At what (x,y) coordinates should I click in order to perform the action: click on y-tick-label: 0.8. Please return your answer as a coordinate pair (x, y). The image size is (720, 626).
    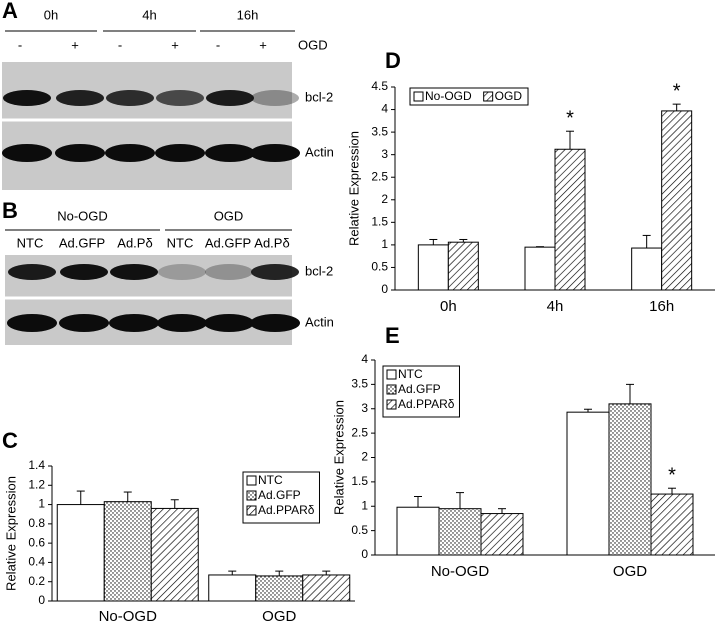
    Looking at the image, I should click on (36, 523).